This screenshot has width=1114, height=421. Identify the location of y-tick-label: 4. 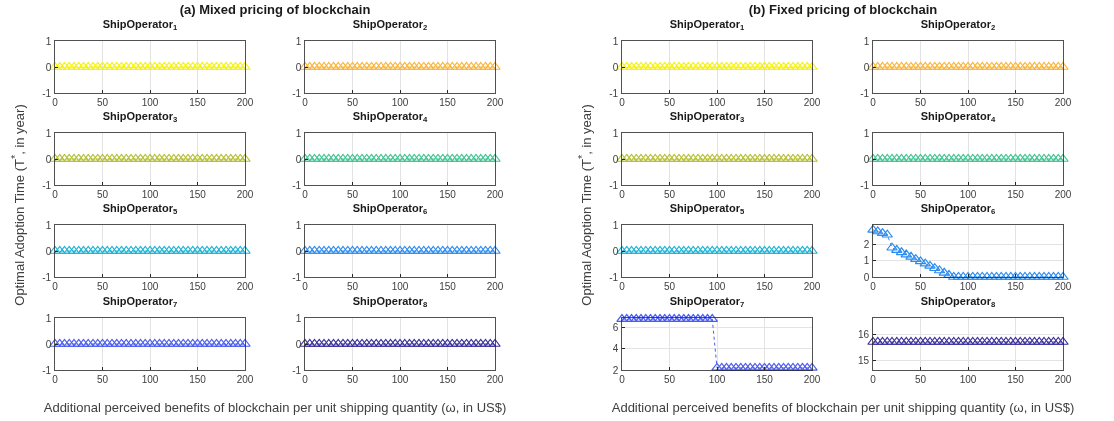
(615, 349).